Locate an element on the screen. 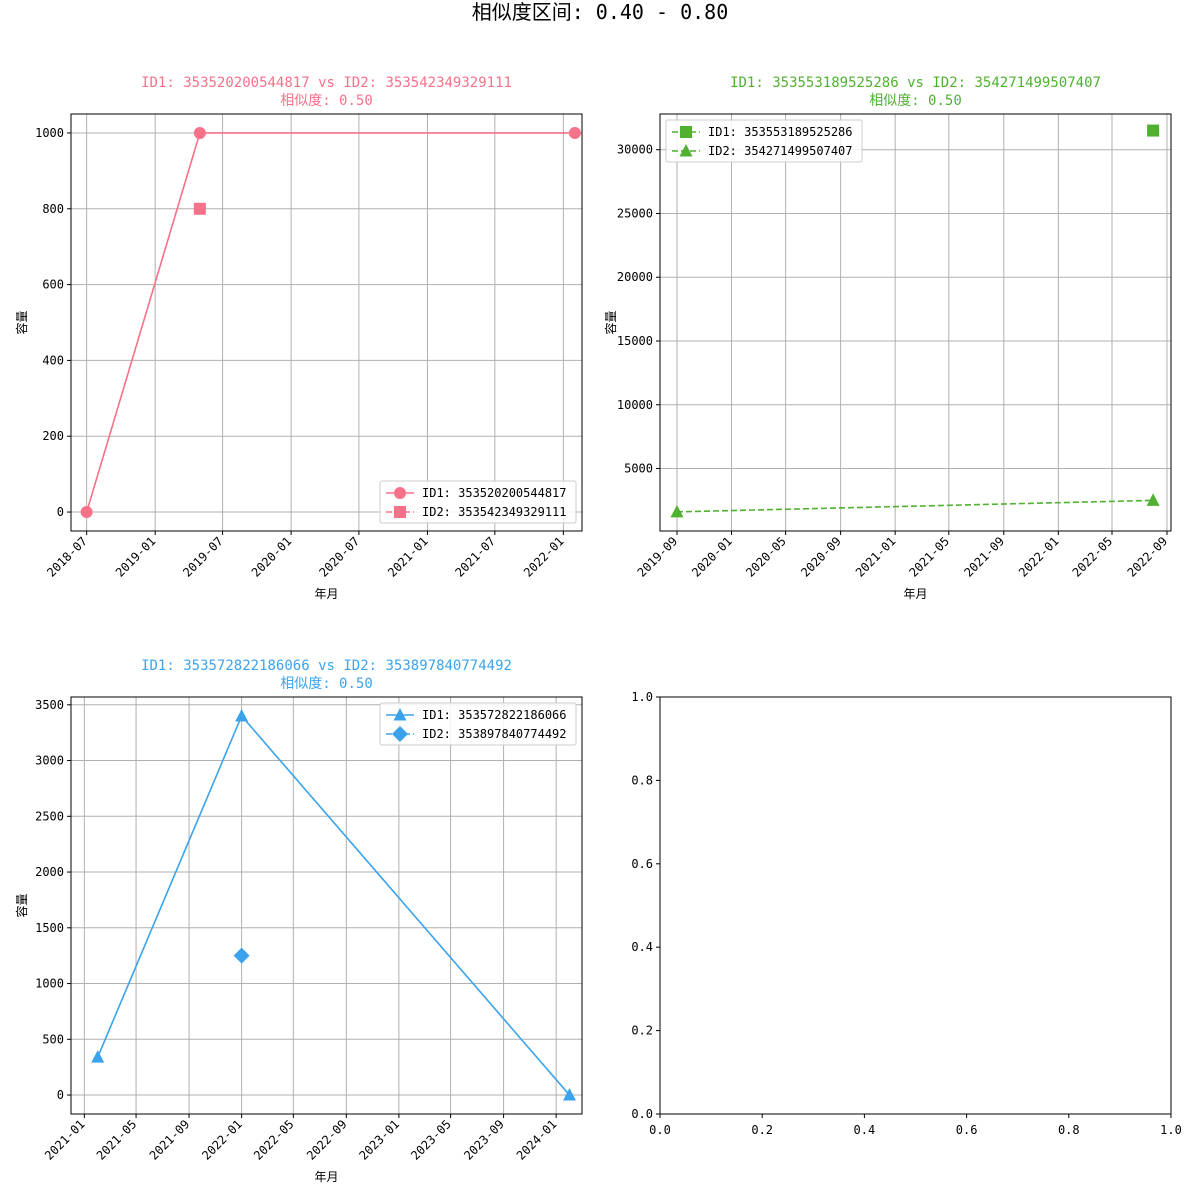 Image resolution: width=1200 pixels, height=1200 pixels. x-tick-label: 1.0 is located at coordinates (1171, 1130).